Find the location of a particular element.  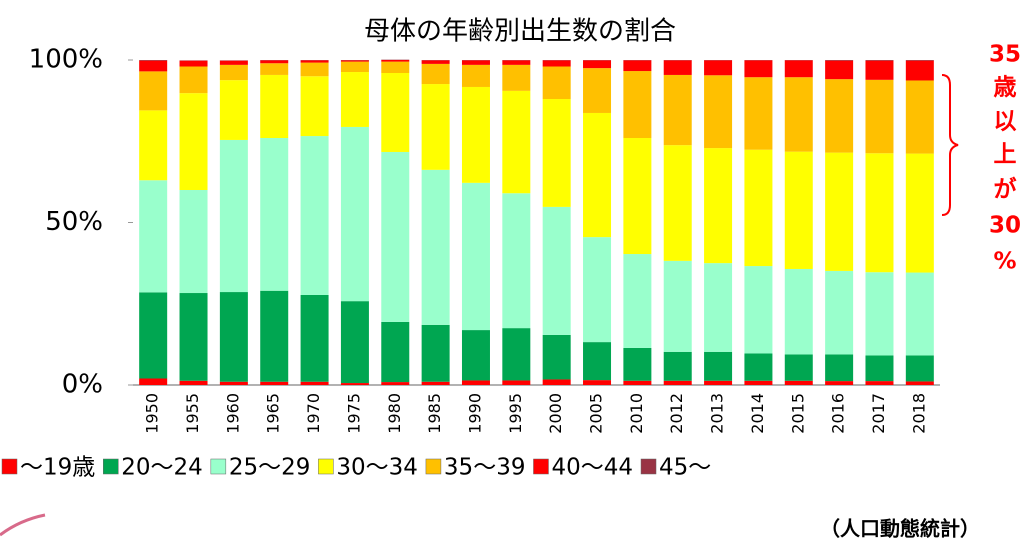

annotation: が is located at coordinates (1005, 189).